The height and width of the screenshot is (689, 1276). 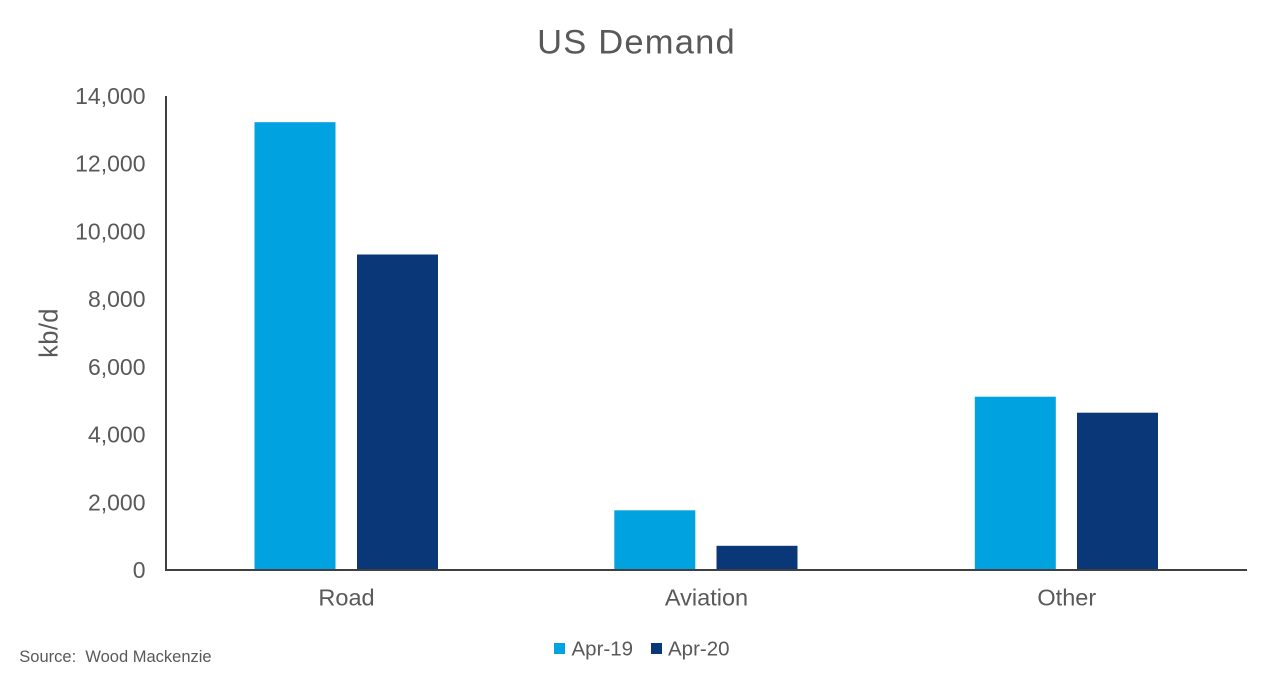 What do you see at coordinates (699, 648) in the screenshot?
I see `svg-text: Apr-20` at bounding box center [699, 648].